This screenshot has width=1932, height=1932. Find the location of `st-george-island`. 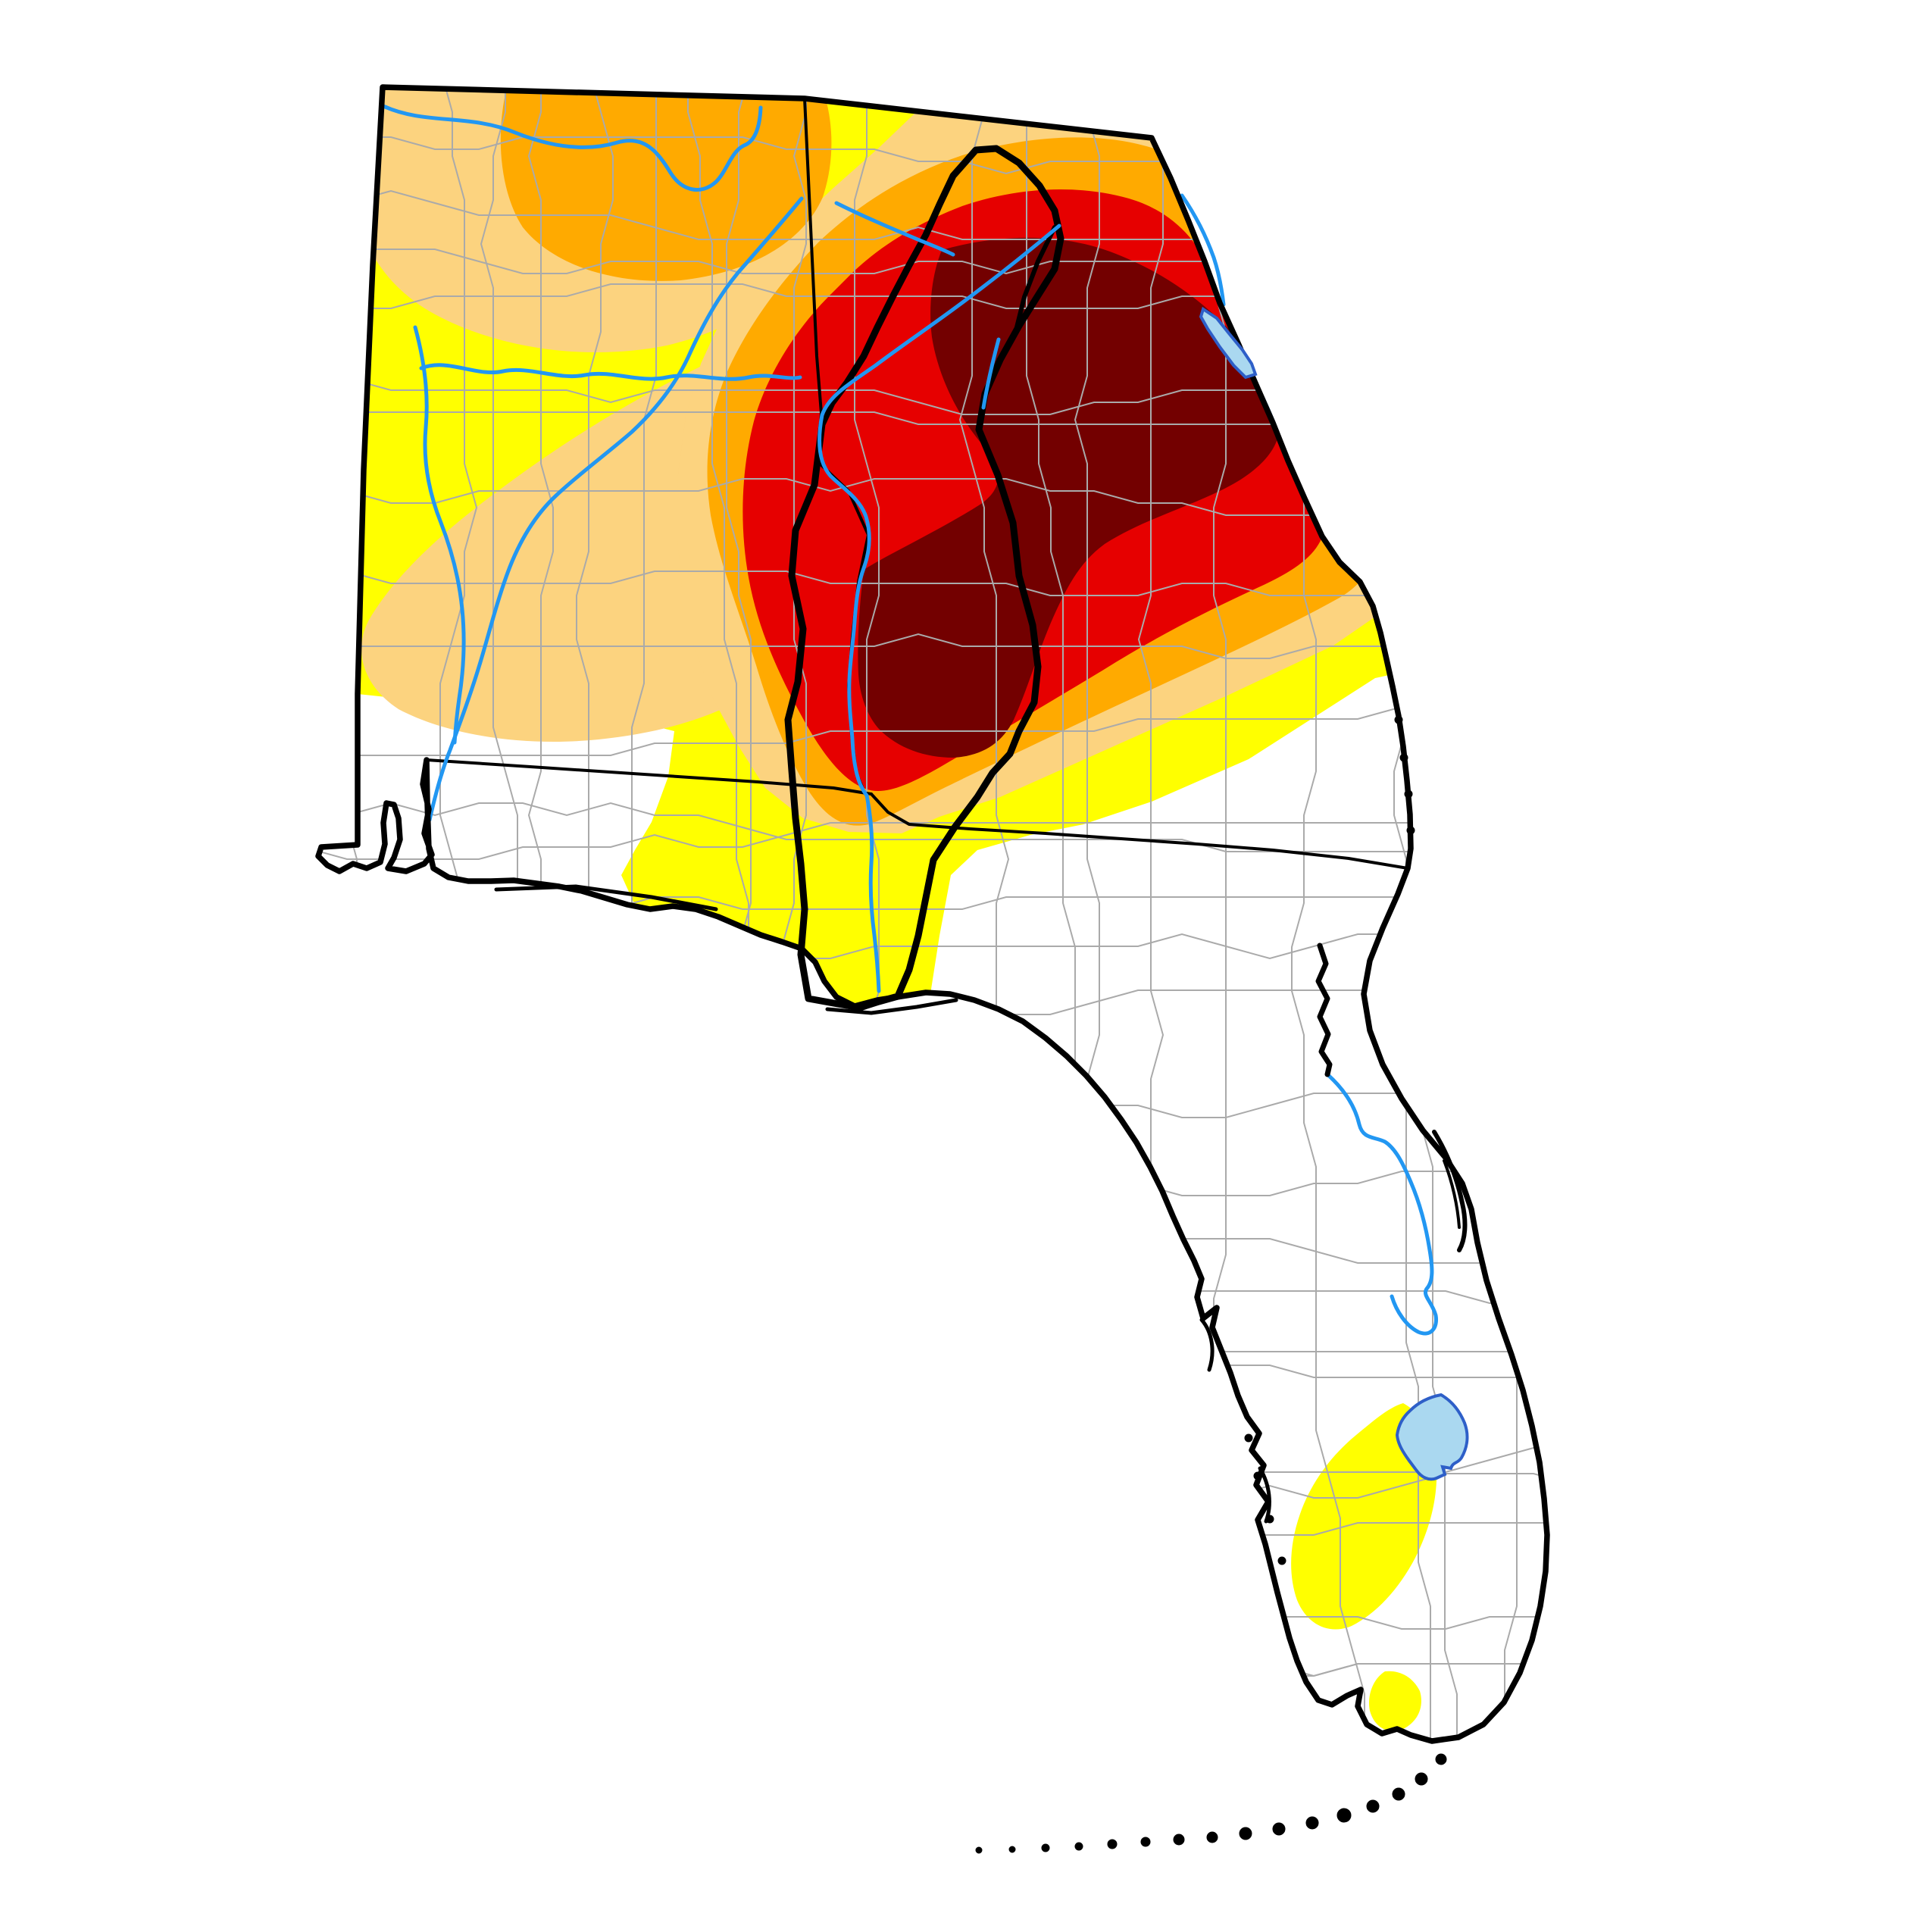

st-george-island is located at coordinates (892, 1007).